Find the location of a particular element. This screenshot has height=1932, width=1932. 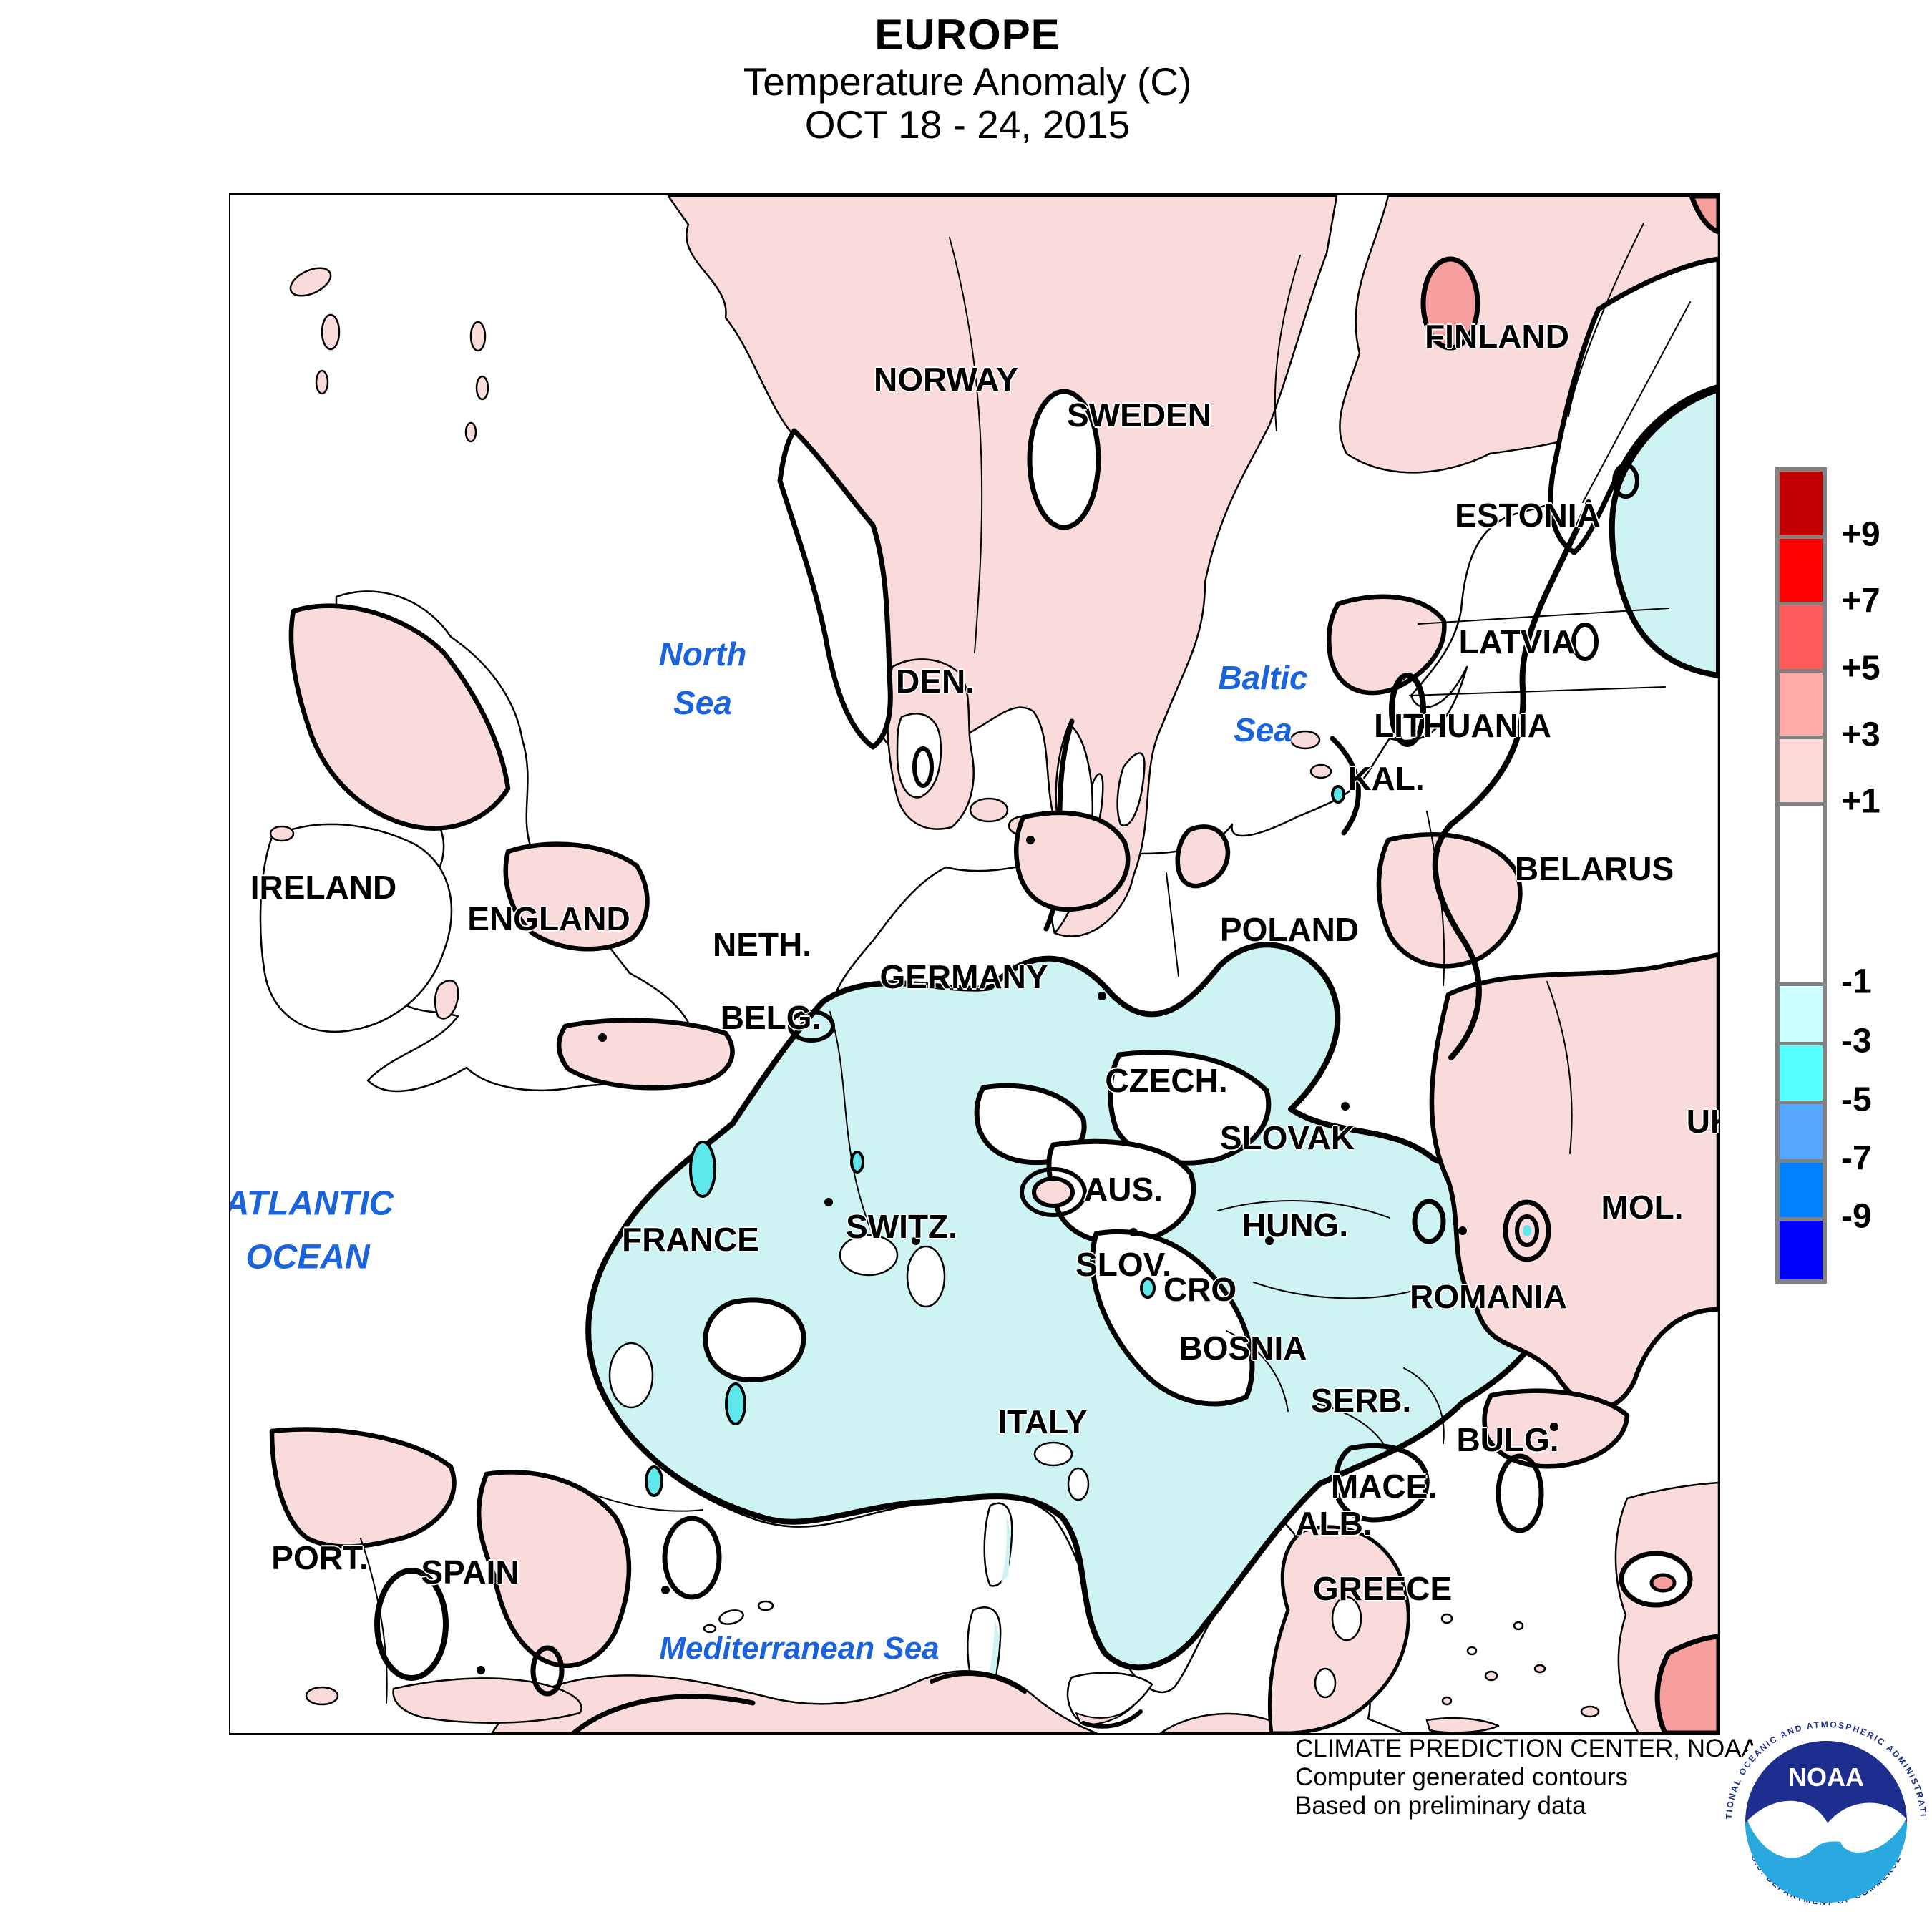

legend-tick--1: -1 is located at coordinates (1856, 981).